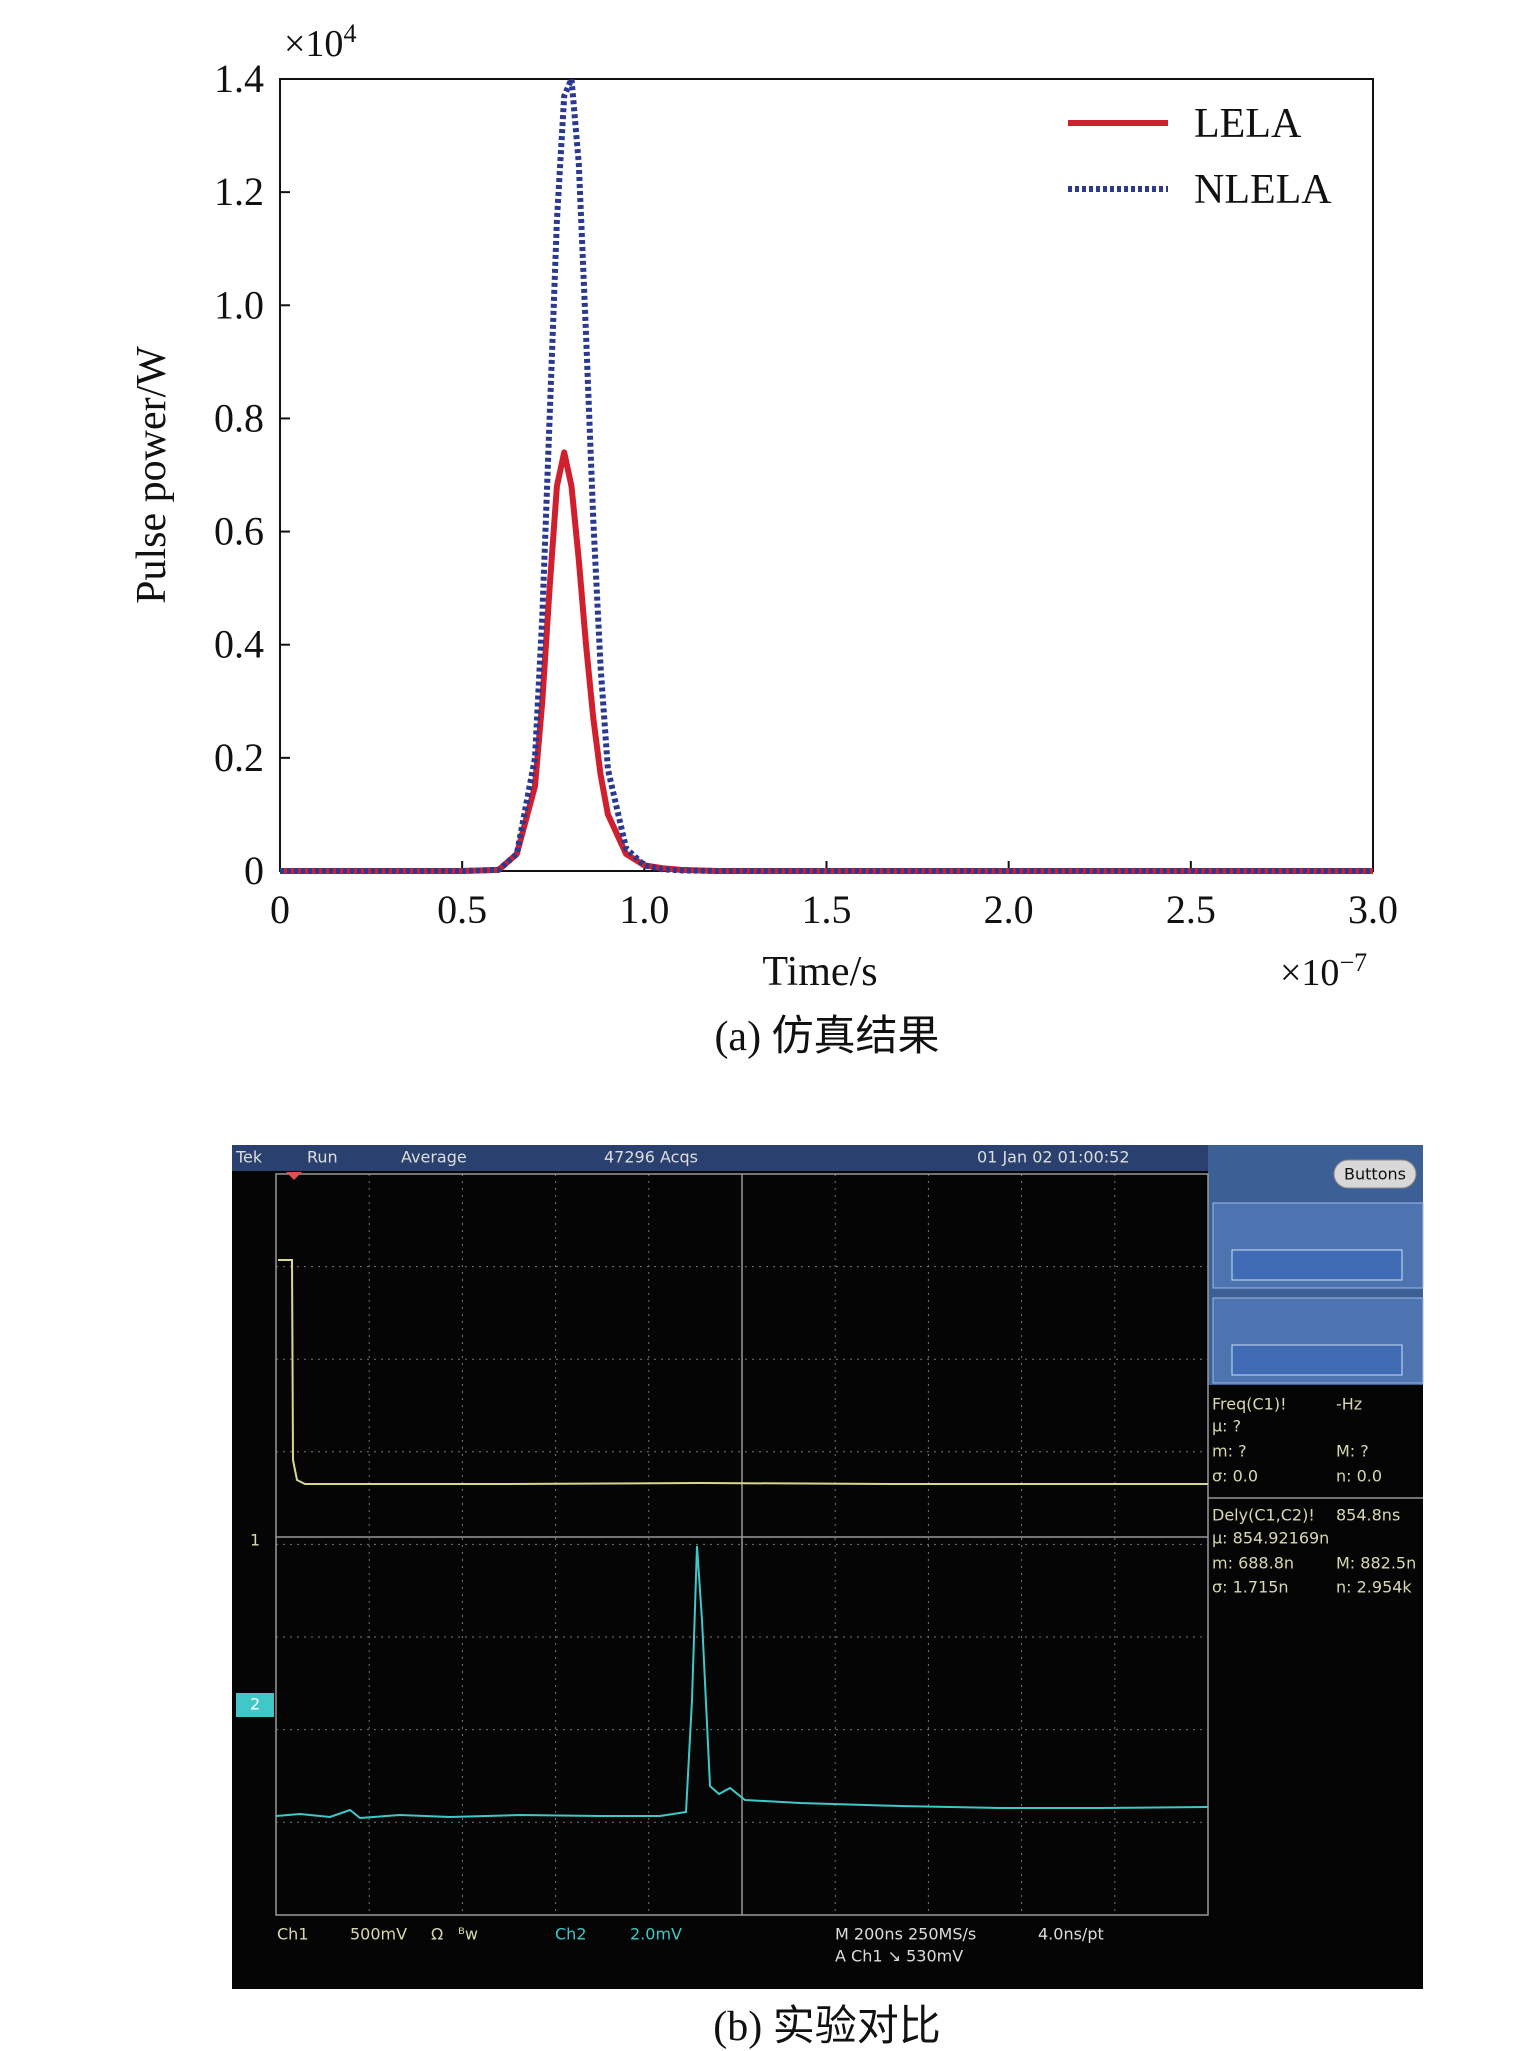 This screenshot has width=1535, height=2051. What do you see at coordinates (826, 2026) in the screenshot?
I see `caption: (b) 实验对比` at bounding box center [826, 2026].